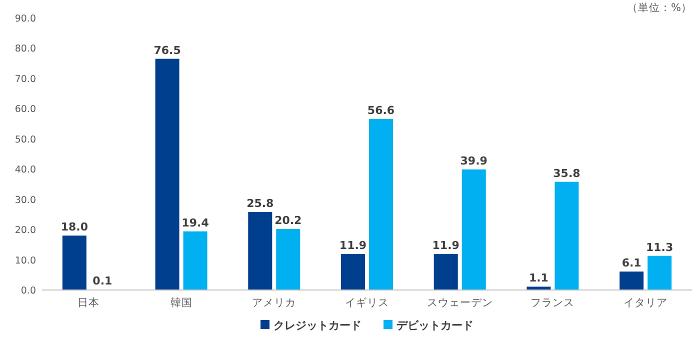  Describe the element at coordinates (659, 8) in the screenshot. I see `text: （単位：%）` at that location.